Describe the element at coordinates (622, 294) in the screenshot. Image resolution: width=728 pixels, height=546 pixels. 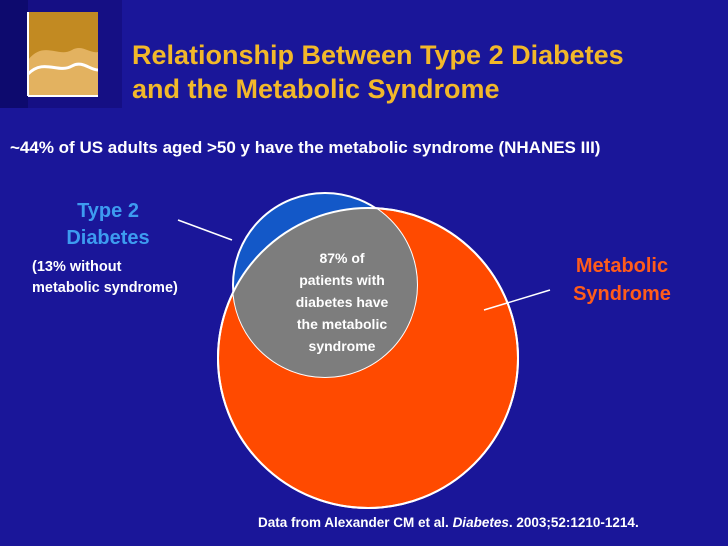
I see `ms-label-line-2: Syndrome` at that location.